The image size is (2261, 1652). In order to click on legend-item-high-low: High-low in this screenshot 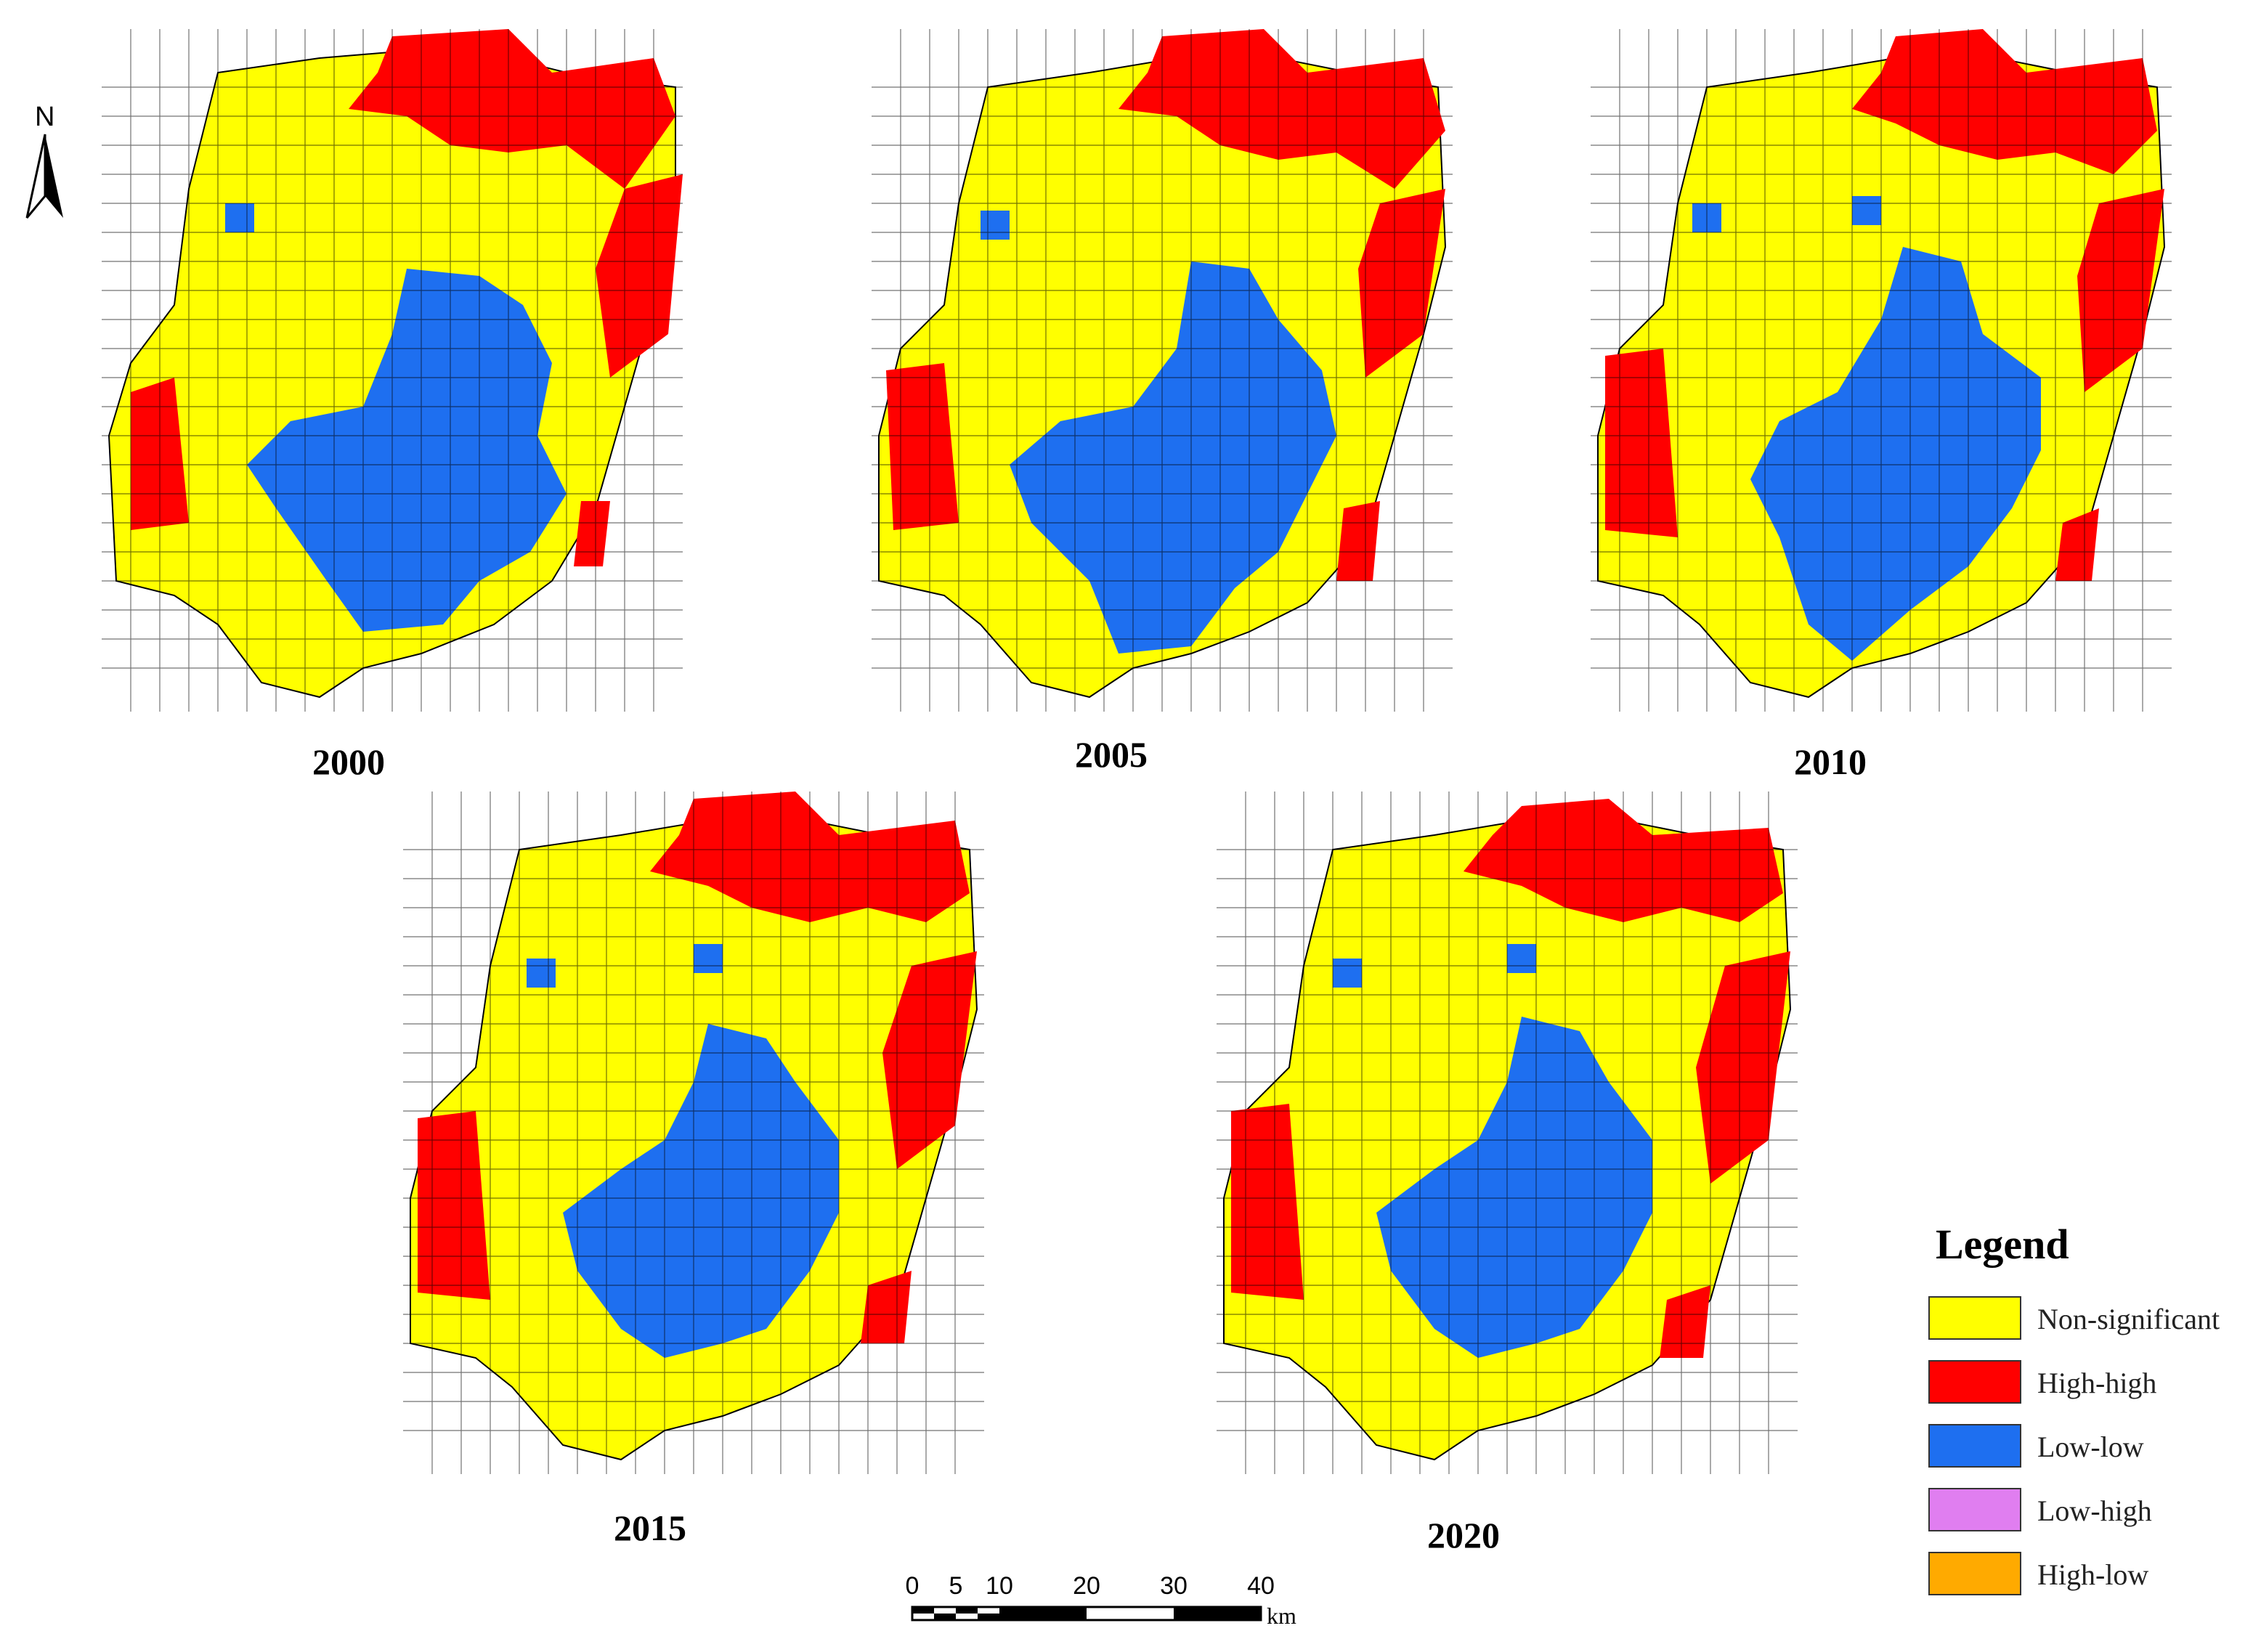, I will do `click(2091, 1578)`.